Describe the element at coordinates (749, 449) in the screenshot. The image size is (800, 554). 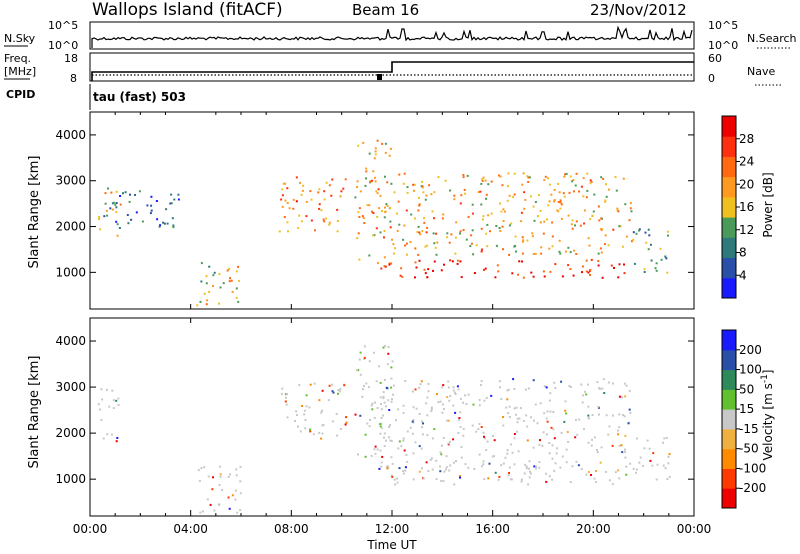
I see `colorbar-tick-label: -50` at that location.